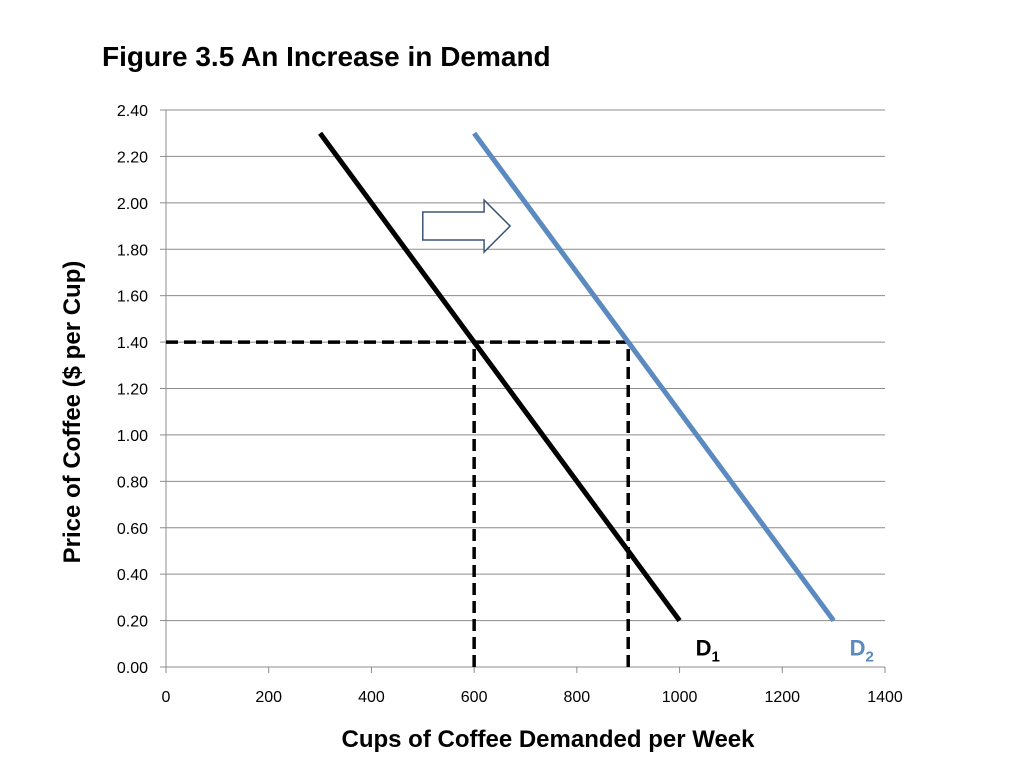 Image resolution: width=1024 pixels, height=768 pixels. I want to click on curve-label-d1: D1, so click(708, 651).